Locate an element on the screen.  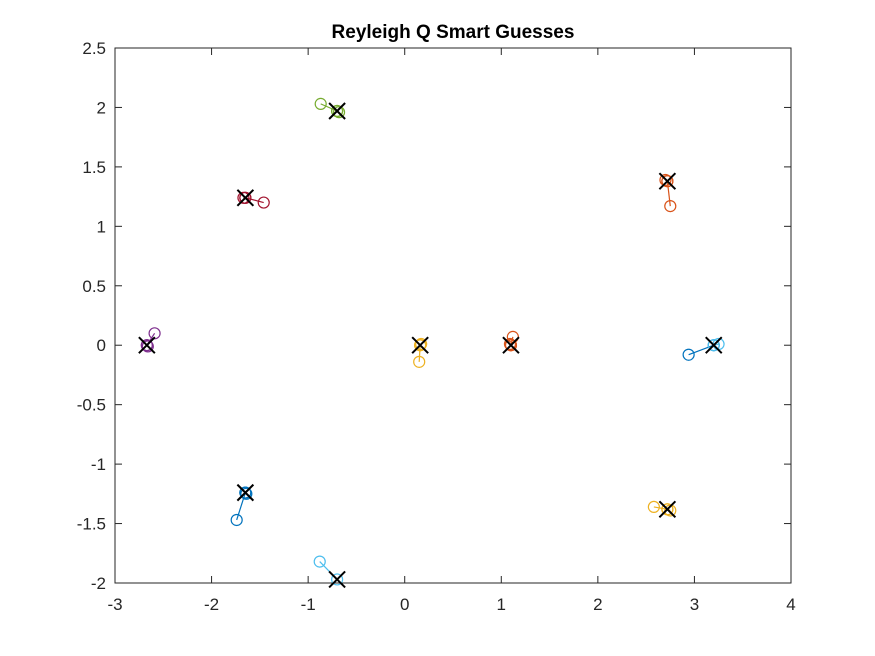
y-tick-label: -1 is located at coordinates (98, 464).